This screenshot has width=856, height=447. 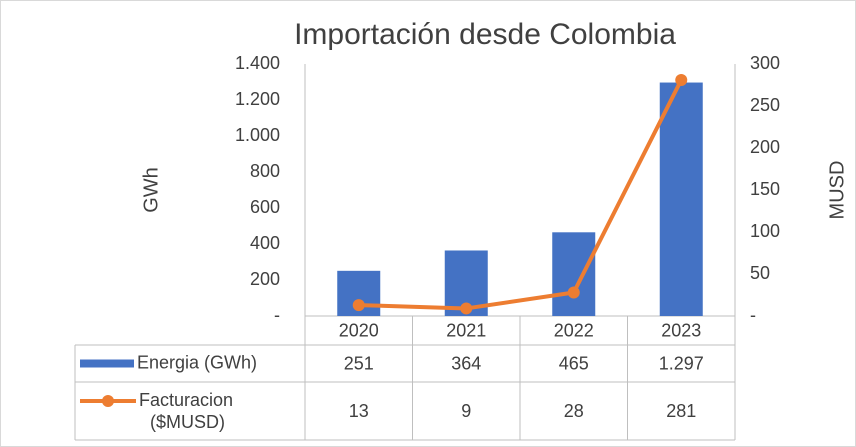 What do you see at coordinates (681, 411) in the screenshot?
I see `table-value: 281` at bounding box center [681, 411].